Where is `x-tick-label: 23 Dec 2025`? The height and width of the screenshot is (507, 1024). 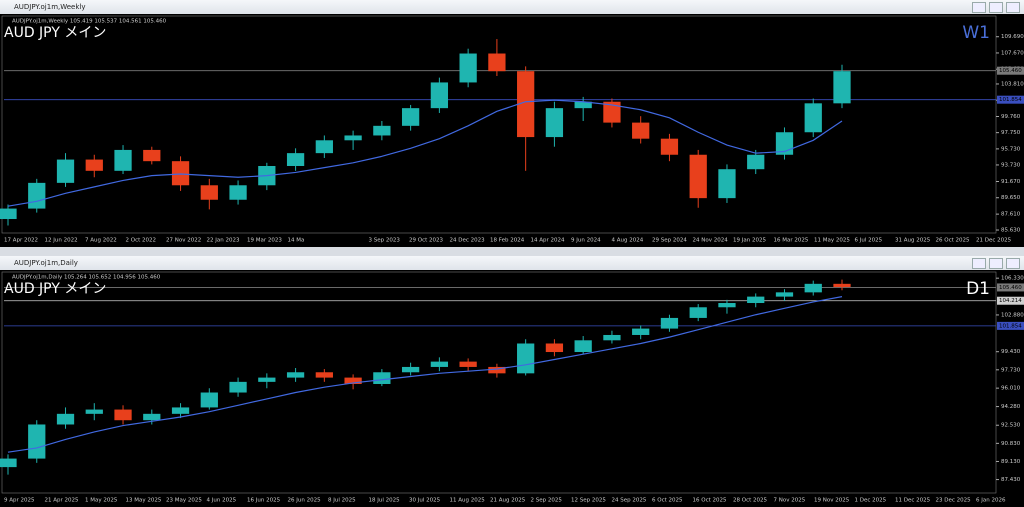 x-tick-label: 23 Dec 2025 is located at coordinates (954, 501).